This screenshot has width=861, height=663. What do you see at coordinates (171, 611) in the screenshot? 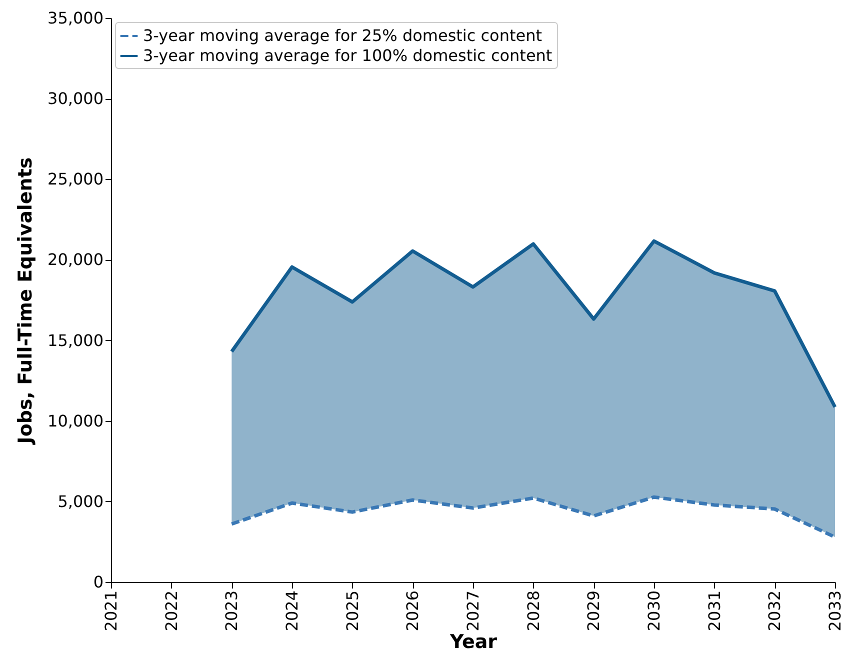
I see `x-tick-label: 2022` at bounding box center [171, 611].